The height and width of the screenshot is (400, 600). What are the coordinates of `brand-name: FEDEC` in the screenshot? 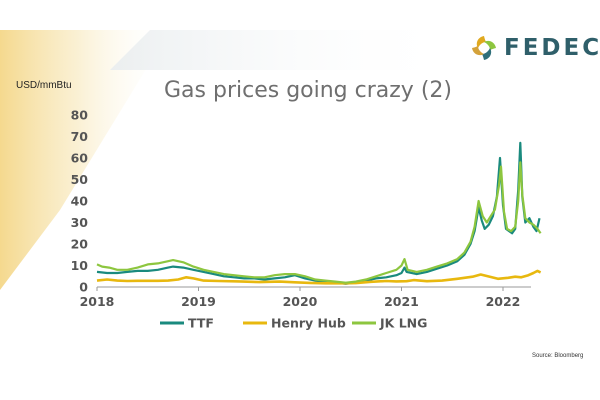 It's located at (552, 48).